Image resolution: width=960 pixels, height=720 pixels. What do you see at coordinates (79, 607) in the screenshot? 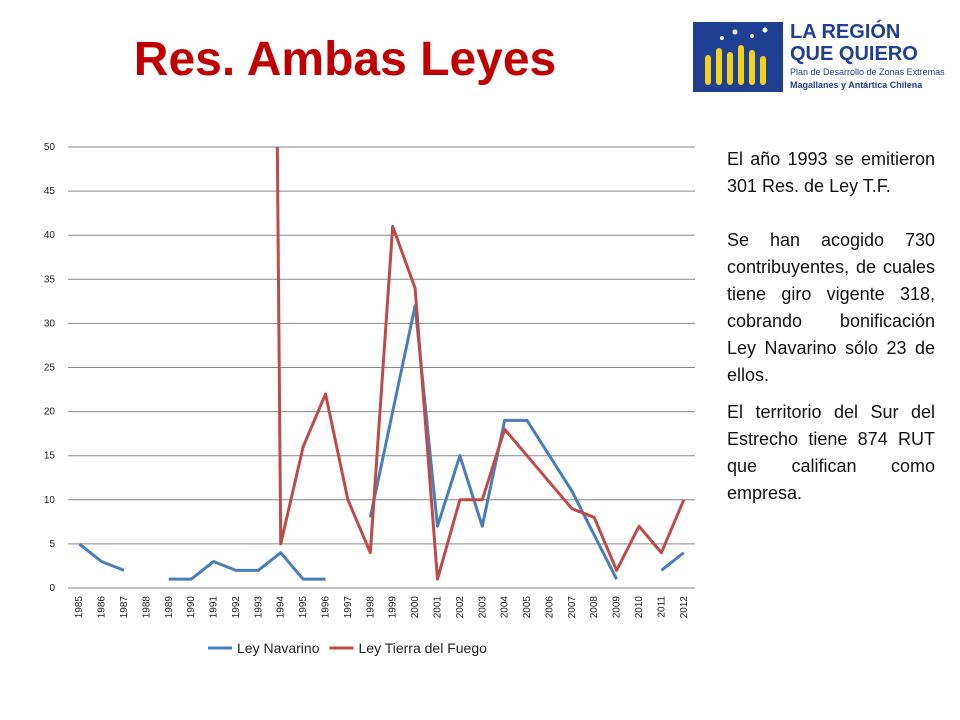
I see `x-tick-label: 1985` at bounding box center [79, 607].